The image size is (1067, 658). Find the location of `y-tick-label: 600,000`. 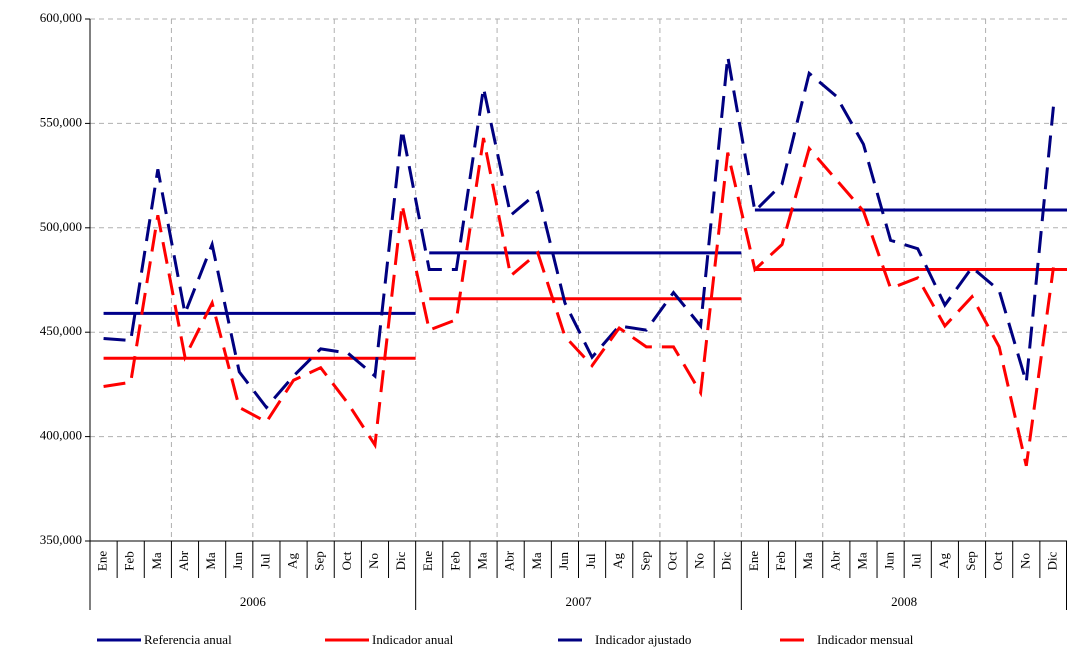

y-tick-label: 600,000 is located at coordinates (61, 17).